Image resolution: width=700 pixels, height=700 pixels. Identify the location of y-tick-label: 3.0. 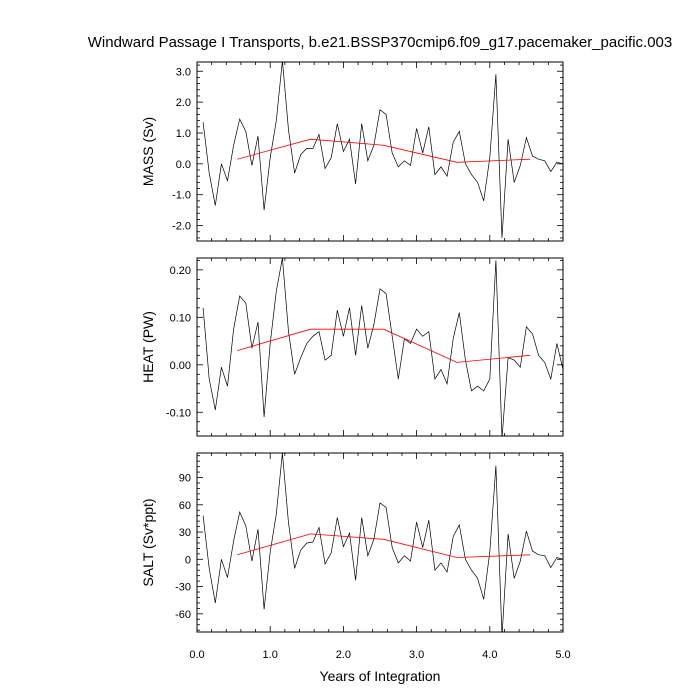
(183, 72).